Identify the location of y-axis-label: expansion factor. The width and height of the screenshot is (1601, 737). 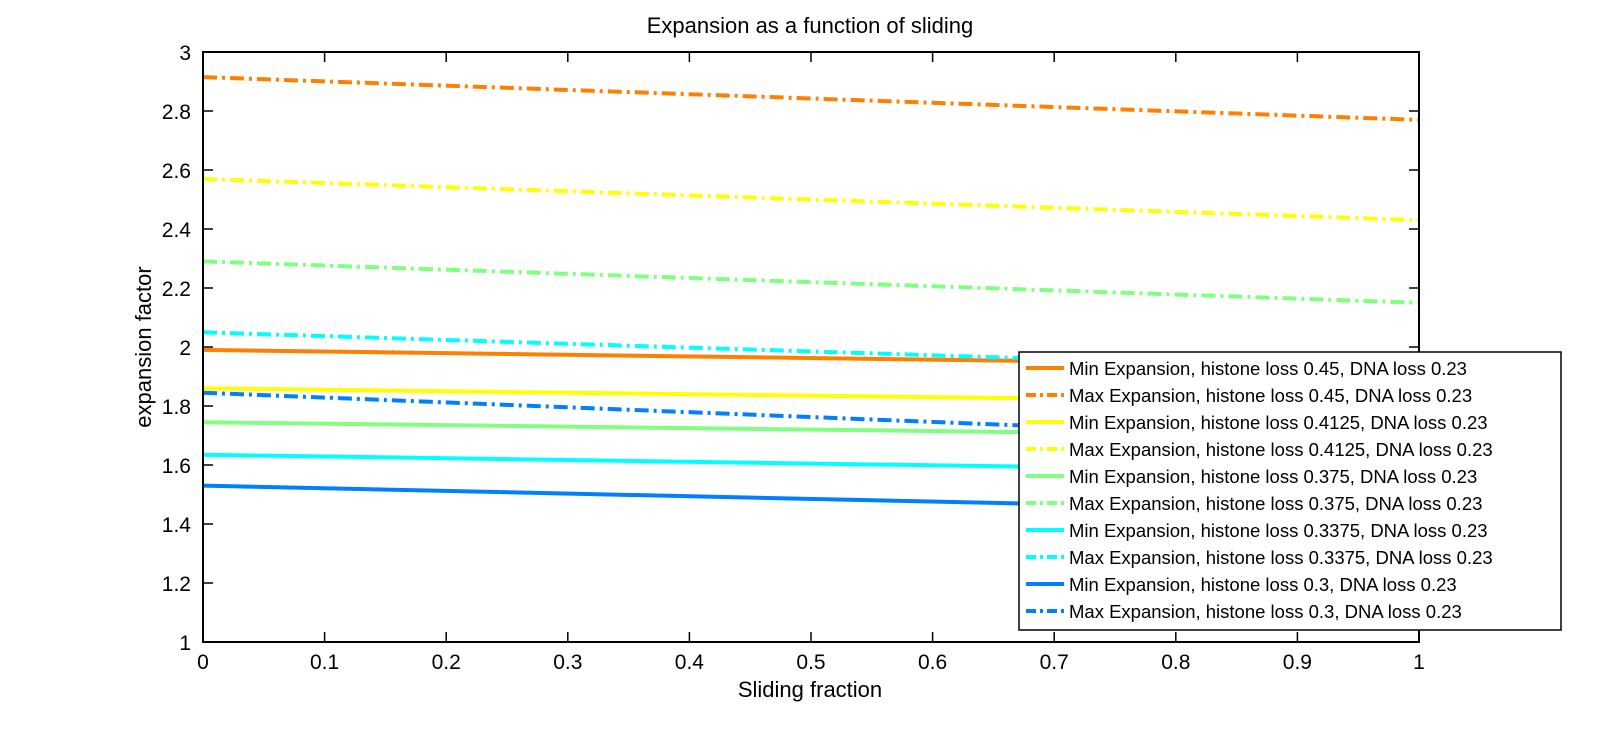
(143, 346).